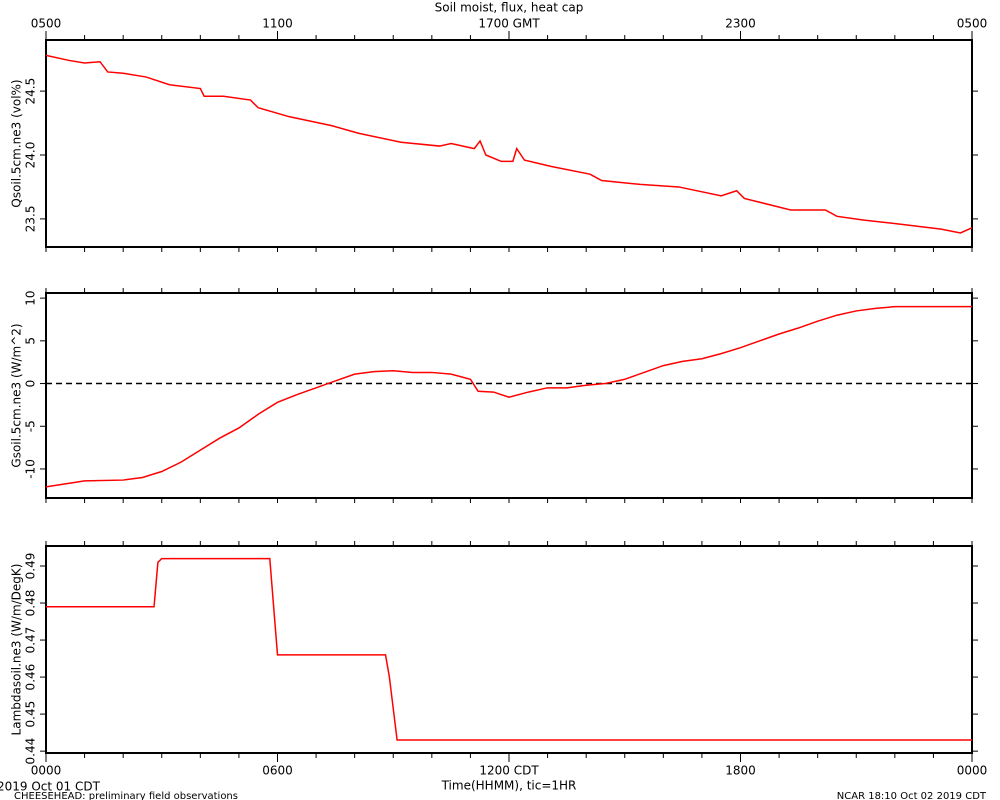 Image resolution: width=1000 pixels, height=800 pixels. What do you see at coordinates (31, 603) in the screenshot?
I see `y-tick-label: 0.48` at bounding box center [31, 603].